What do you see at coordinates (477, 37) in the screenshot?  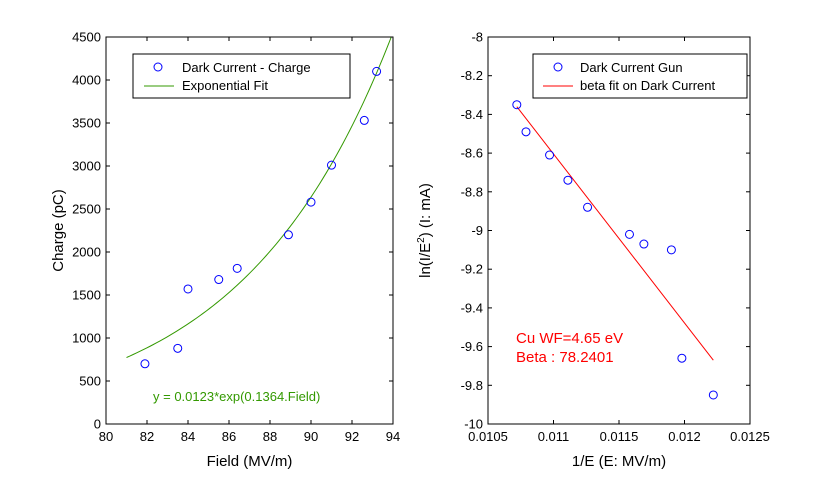 I see `right-y-tick-label: -8` at bounding box center [477, 37].